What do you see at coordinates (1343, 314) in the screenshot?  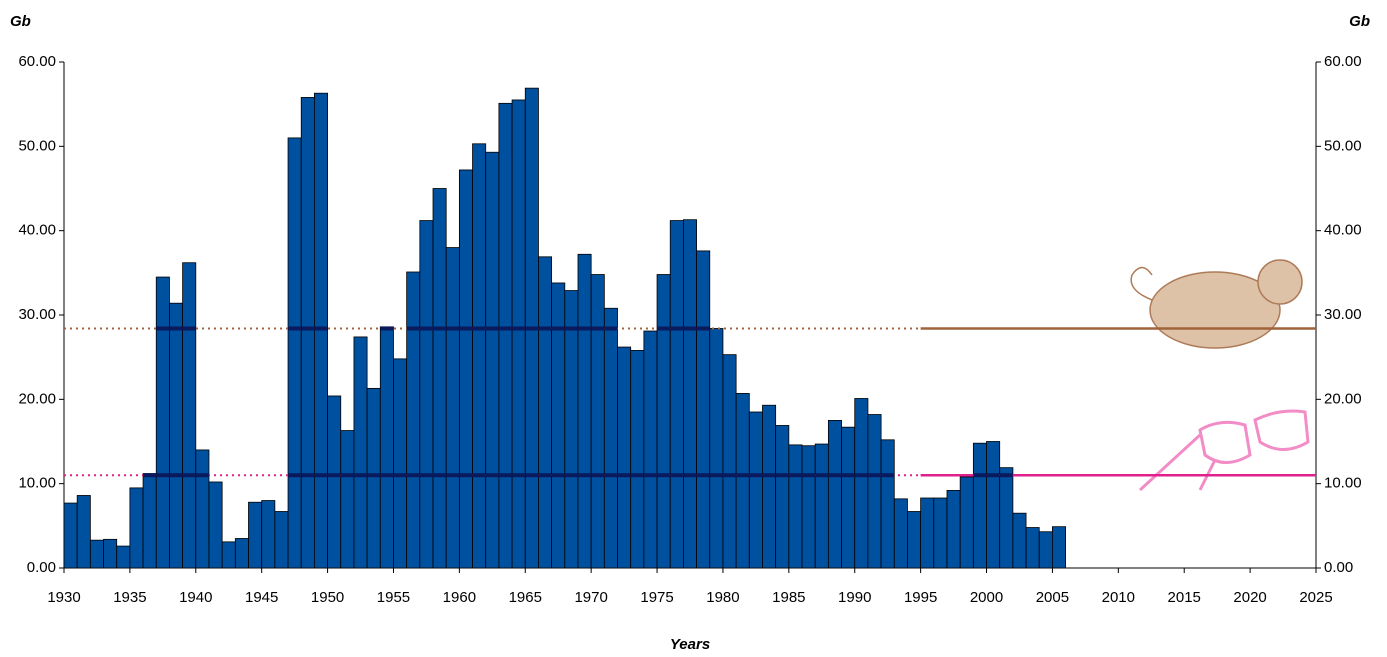 I see `y2-tick-label: 30.00` at bounding box center [1343, 314].